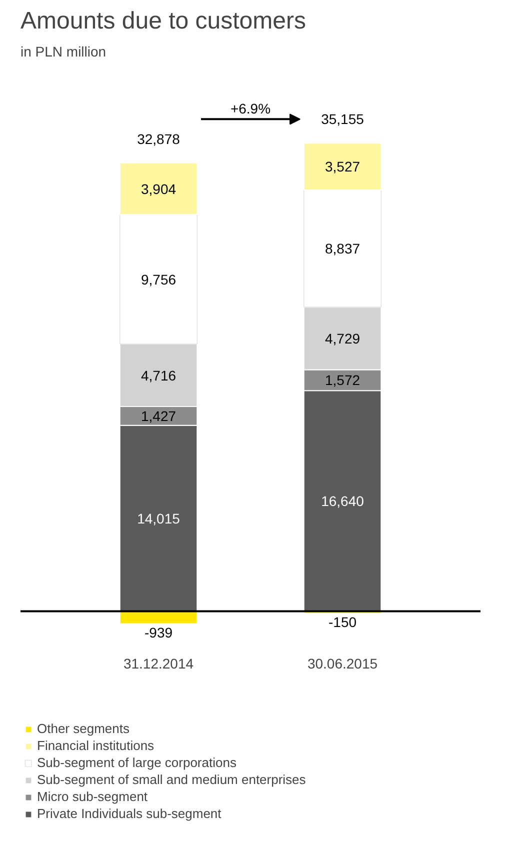 This screenshot has height=843, width=518. Describe the element at coordinates (342, 380) in the screenshot. I see `data-label: 1,572` at that location.